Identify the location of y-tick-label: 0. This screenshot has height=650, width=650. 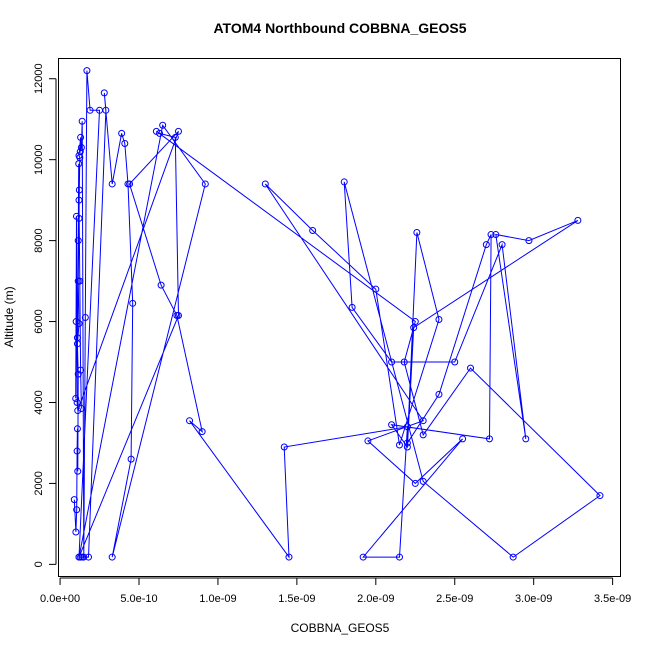
(39, 564).